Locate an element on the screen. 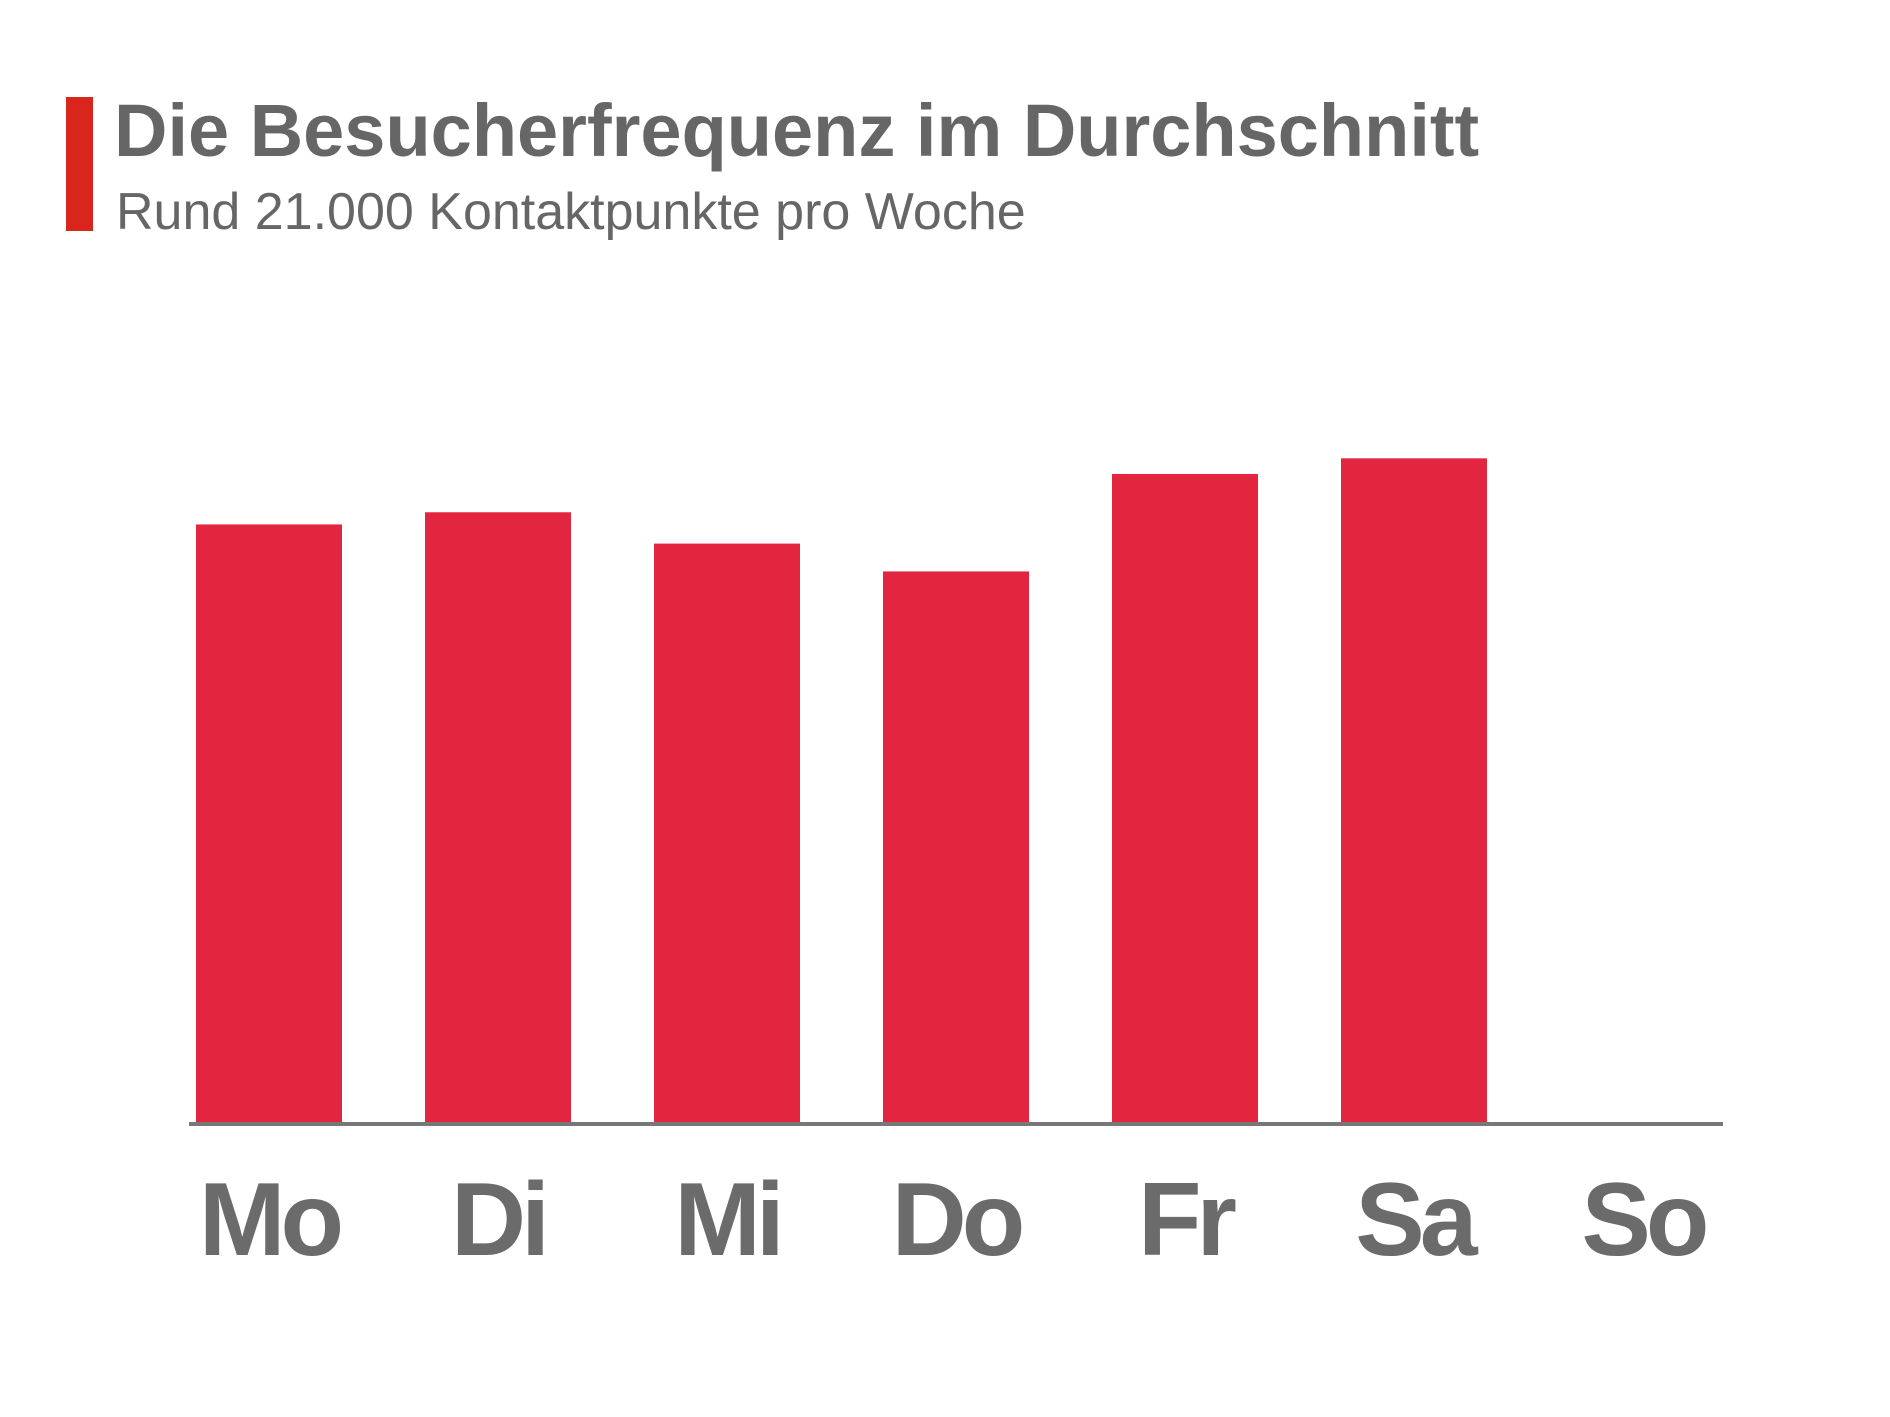 This screenshot has width=1890, height=1417. x-tick-label: So is located at coordinates (1644, 1220).